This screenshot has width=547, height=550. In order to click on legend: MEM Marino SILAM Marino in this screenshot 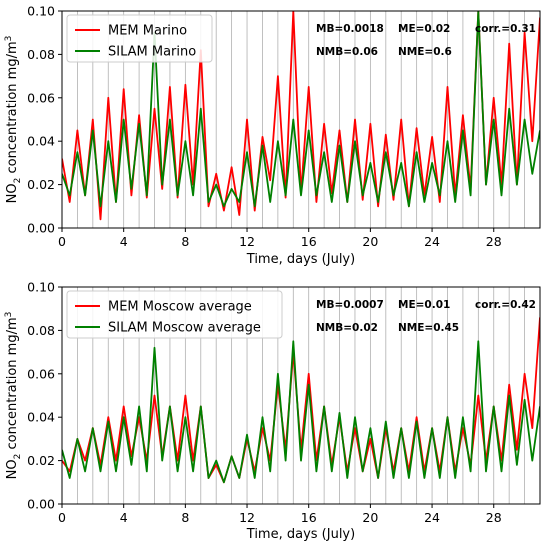, I will do `click(139, 38)`.